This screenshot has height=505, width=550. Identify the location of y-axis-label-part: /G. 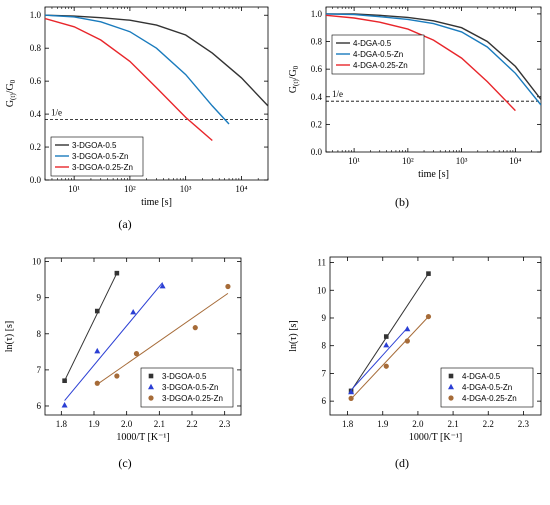
(293, 74).